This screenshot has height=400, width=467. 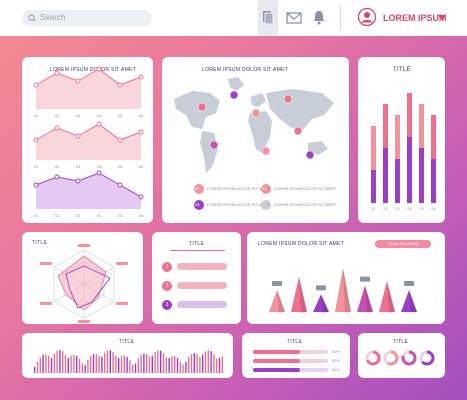 What do you see at coordinates (433, 181) in the screenshot?
I see `bar-lower` at bounding box center [433, 181].